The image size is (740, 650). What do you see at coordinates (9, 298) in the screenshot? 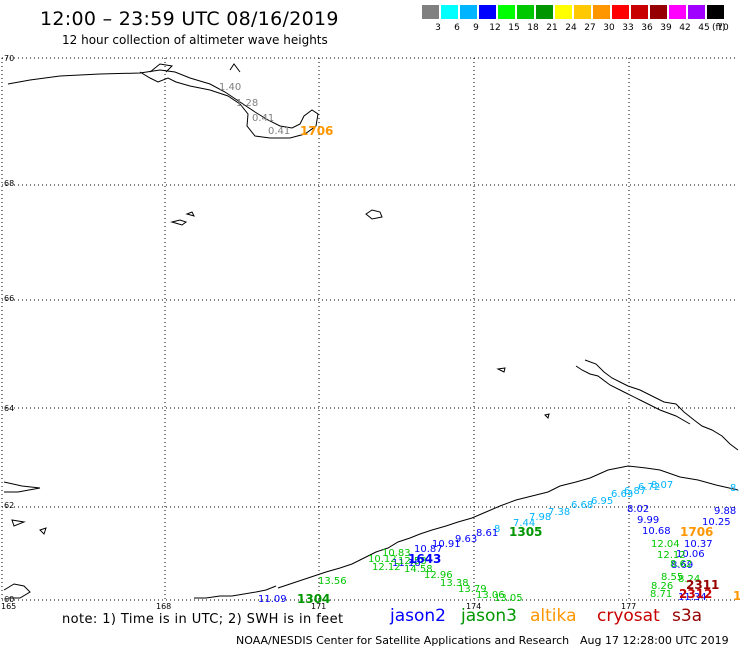
I see `latitude-label: 66` at bounding box center [9, 298].